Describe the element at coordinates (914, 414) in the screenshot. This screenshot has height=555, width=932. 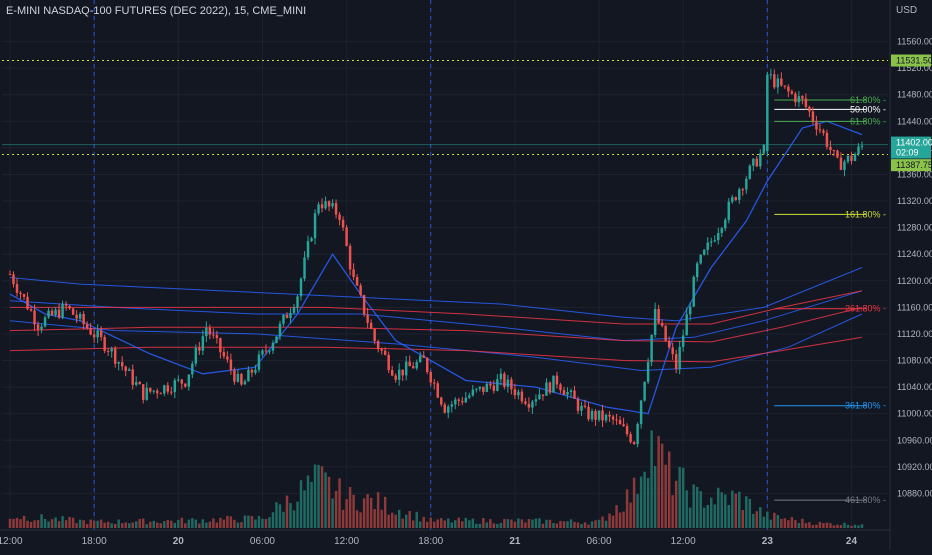
I see `price-tick-label: 11000.00` at that location.